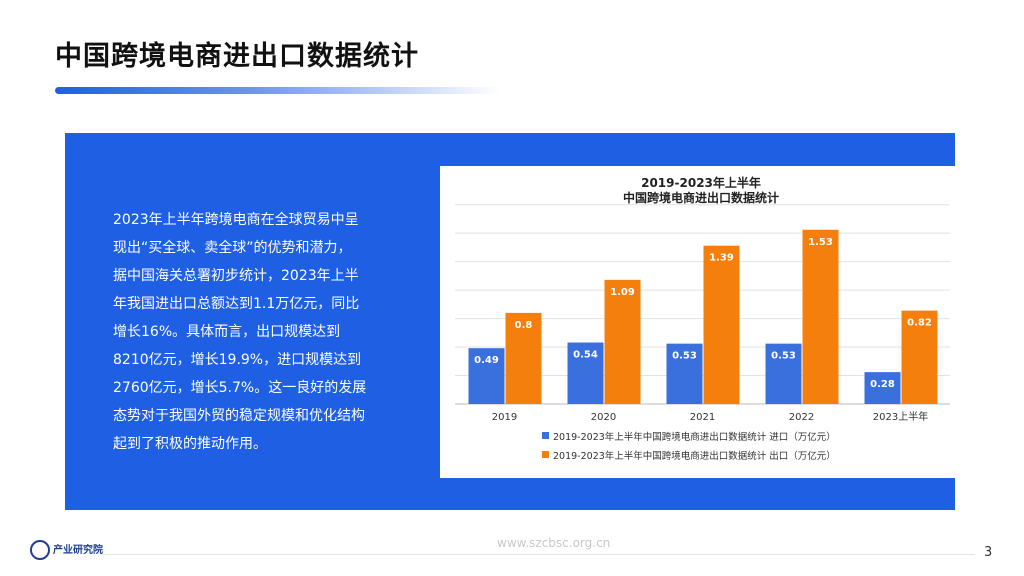 The image size is (1024, 576). I want to click on data-label: 0.82, so click(919, 323).